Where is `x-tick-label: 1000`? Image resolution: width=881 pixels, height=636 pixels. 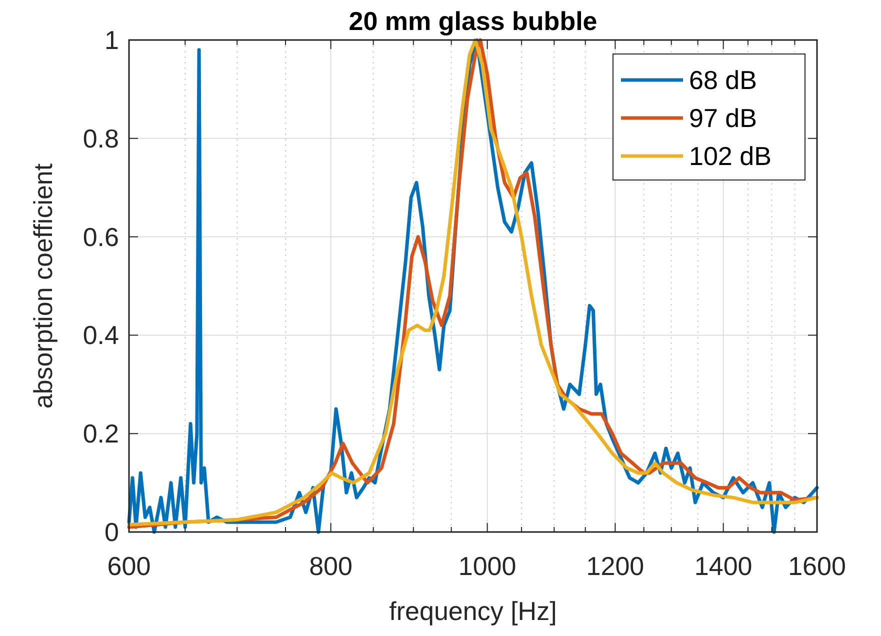
x-tick-label: 1000 is located at coordinates (487, 566).